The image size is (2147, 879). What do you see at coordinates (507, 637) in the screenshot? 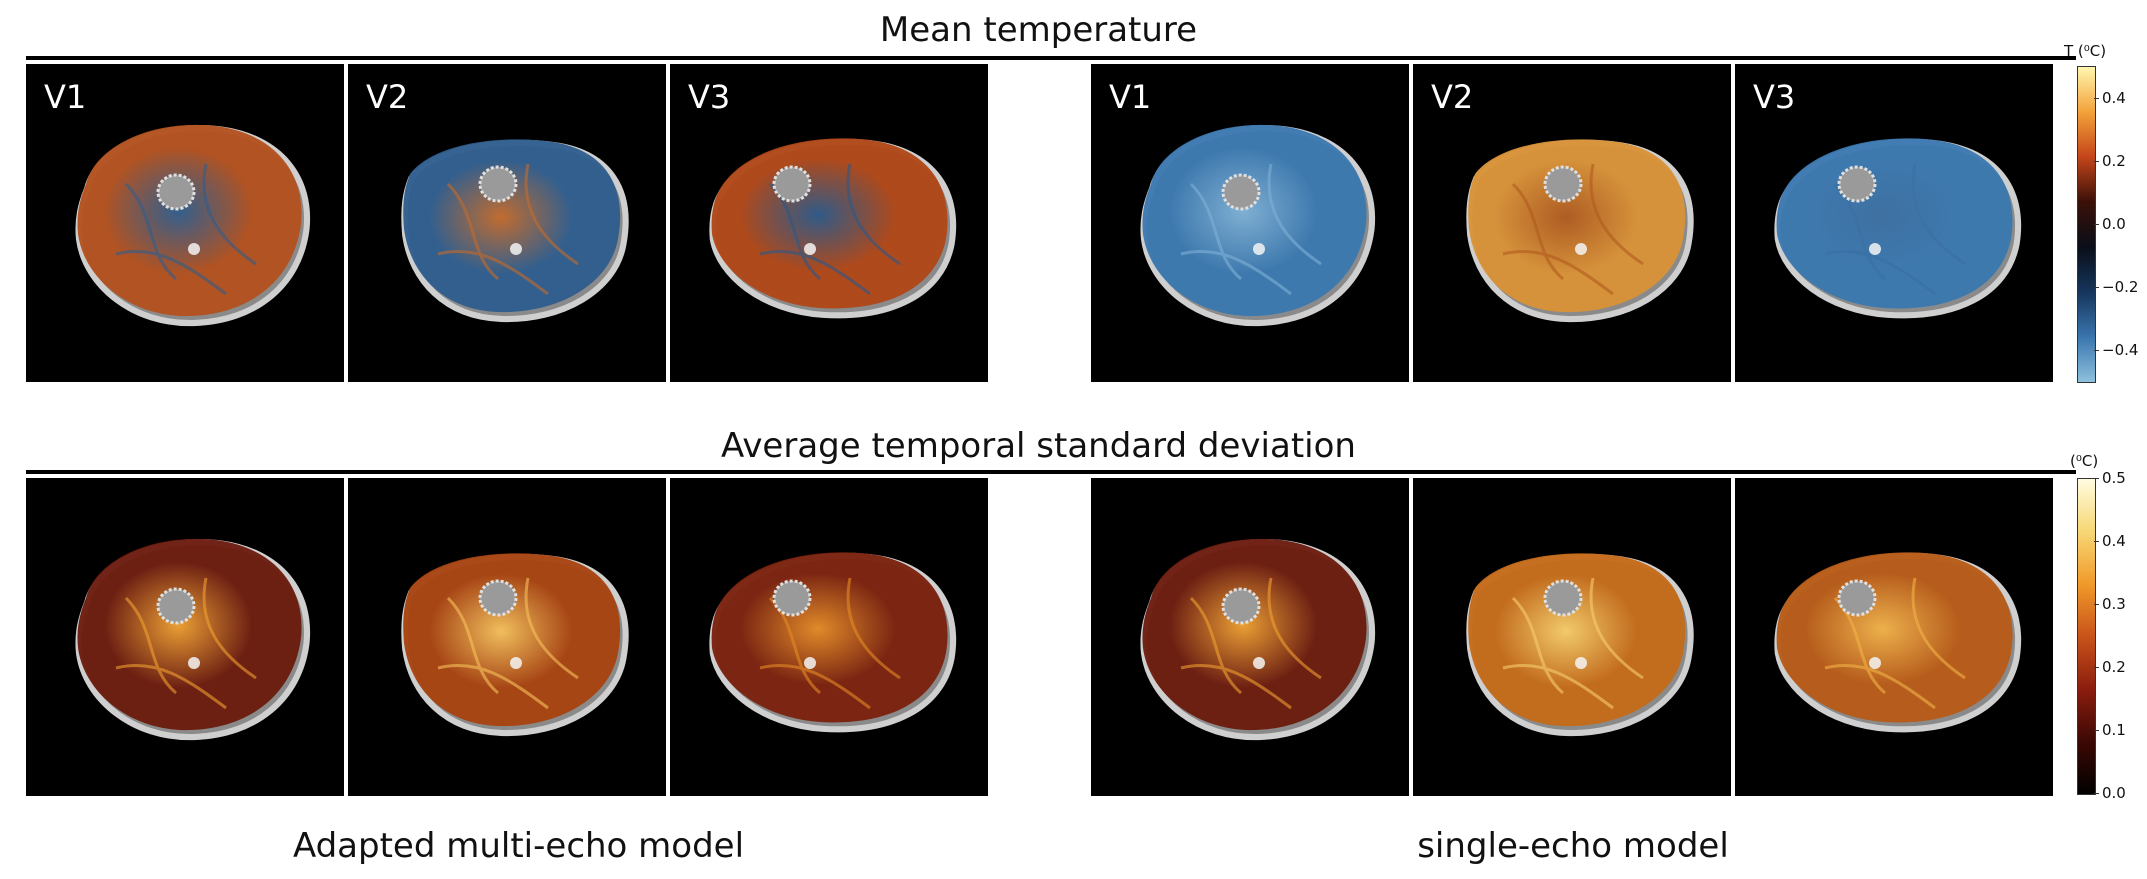
I see `std-deviation-panel-multi-echo-v2` at bounding box center [507, 637].